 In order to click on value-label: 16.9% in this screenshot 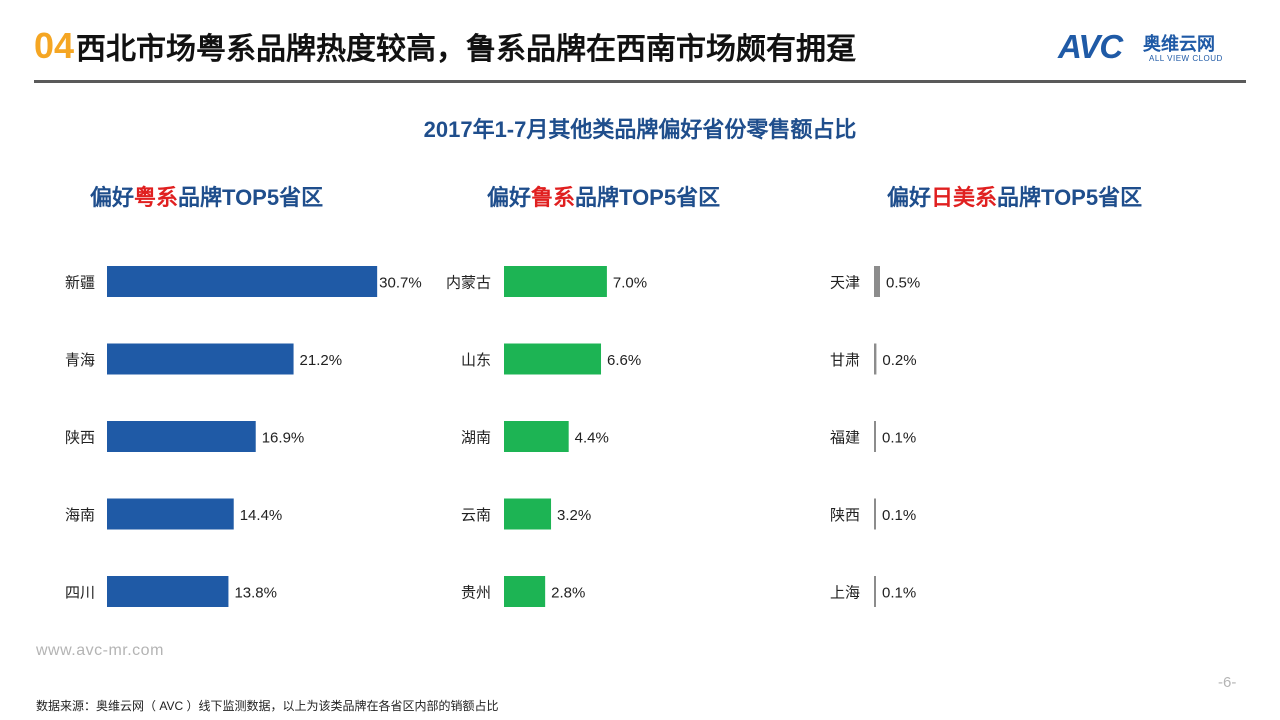, I will do `click(283, 438)`.